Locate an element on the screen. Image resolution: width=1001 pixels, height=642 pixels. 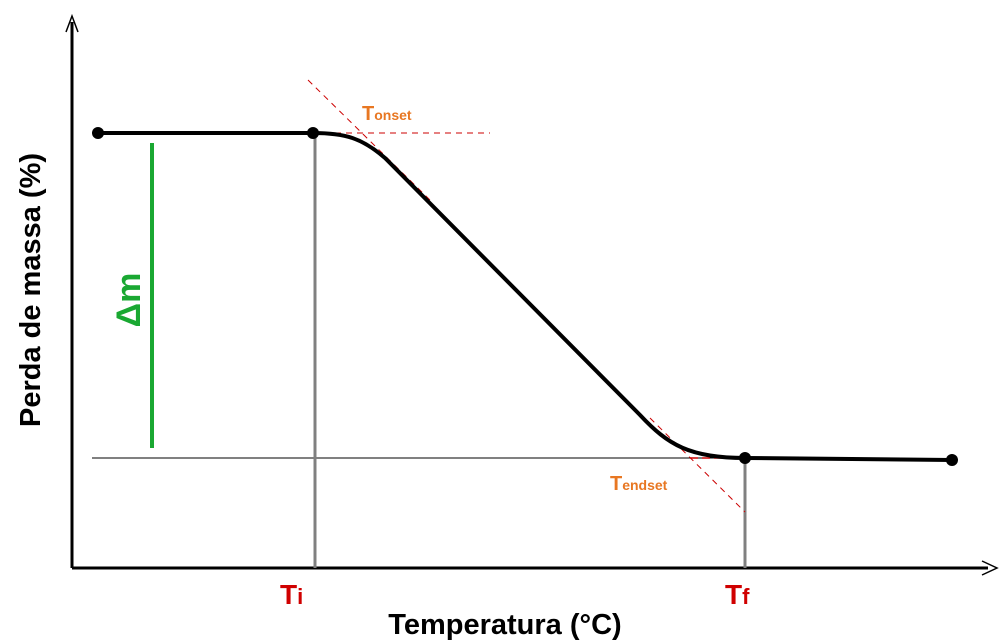
t-endset-sub: endset is located at coordinates (644, 485).